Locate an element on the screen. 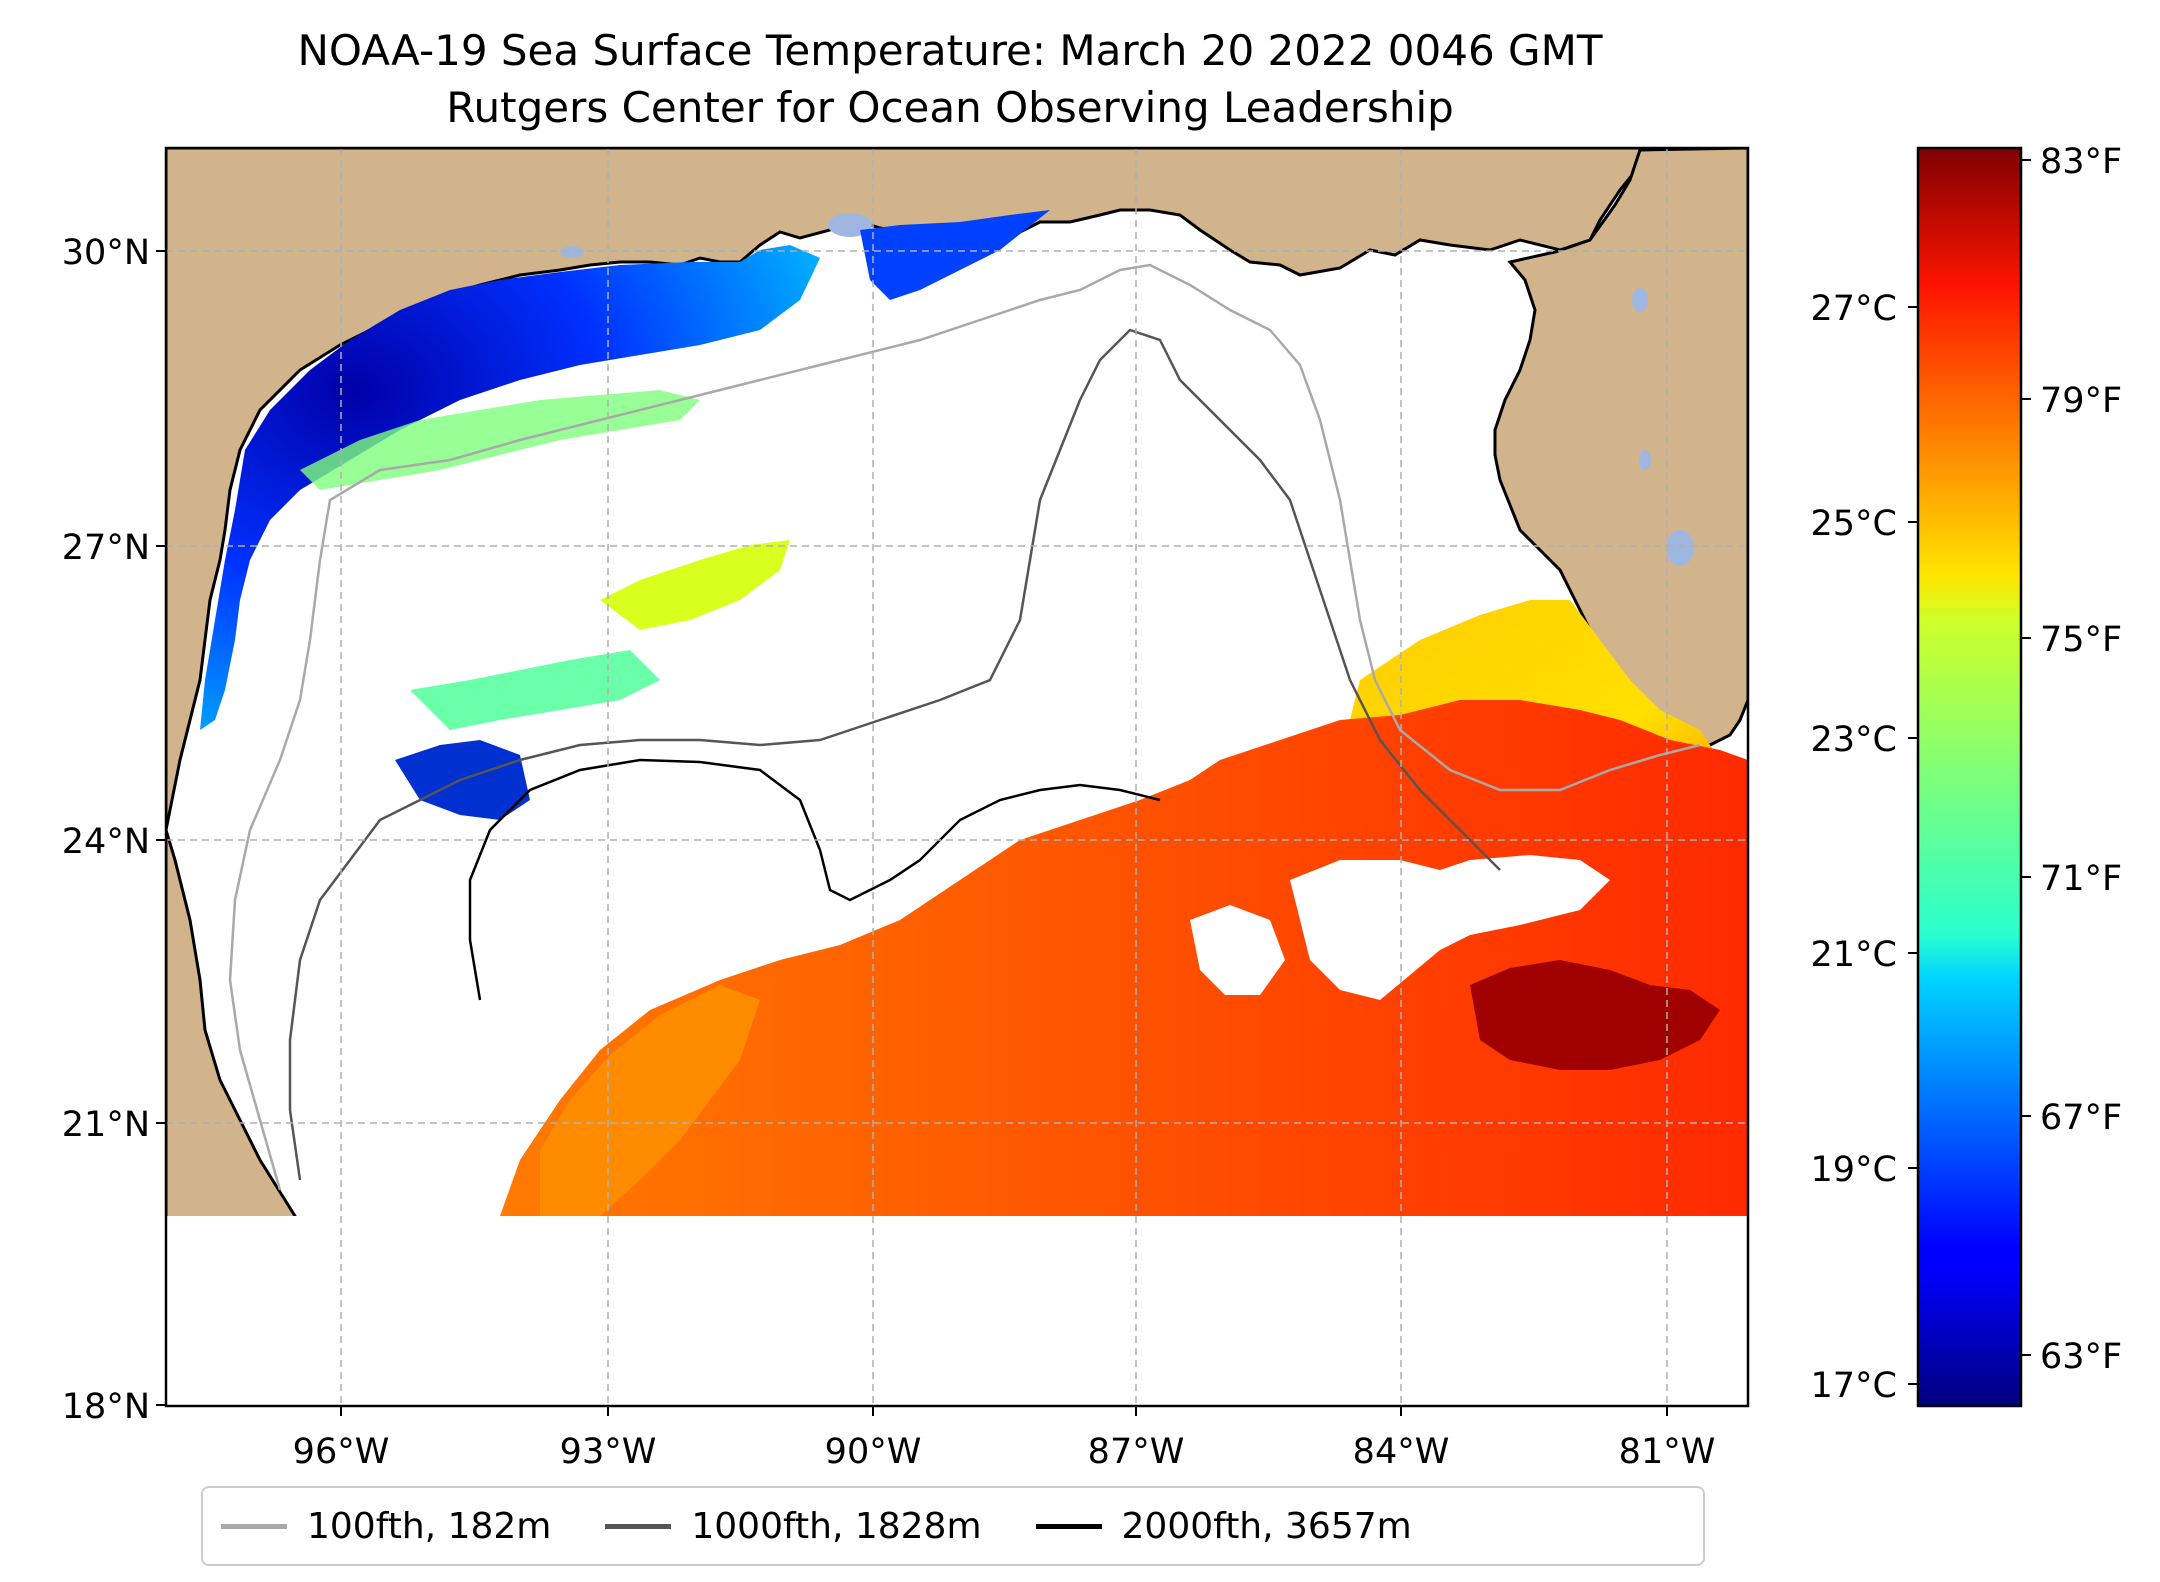 This screenshot has height=1582, width=2160. sst-west-mix is located at coordinates (535, 690).